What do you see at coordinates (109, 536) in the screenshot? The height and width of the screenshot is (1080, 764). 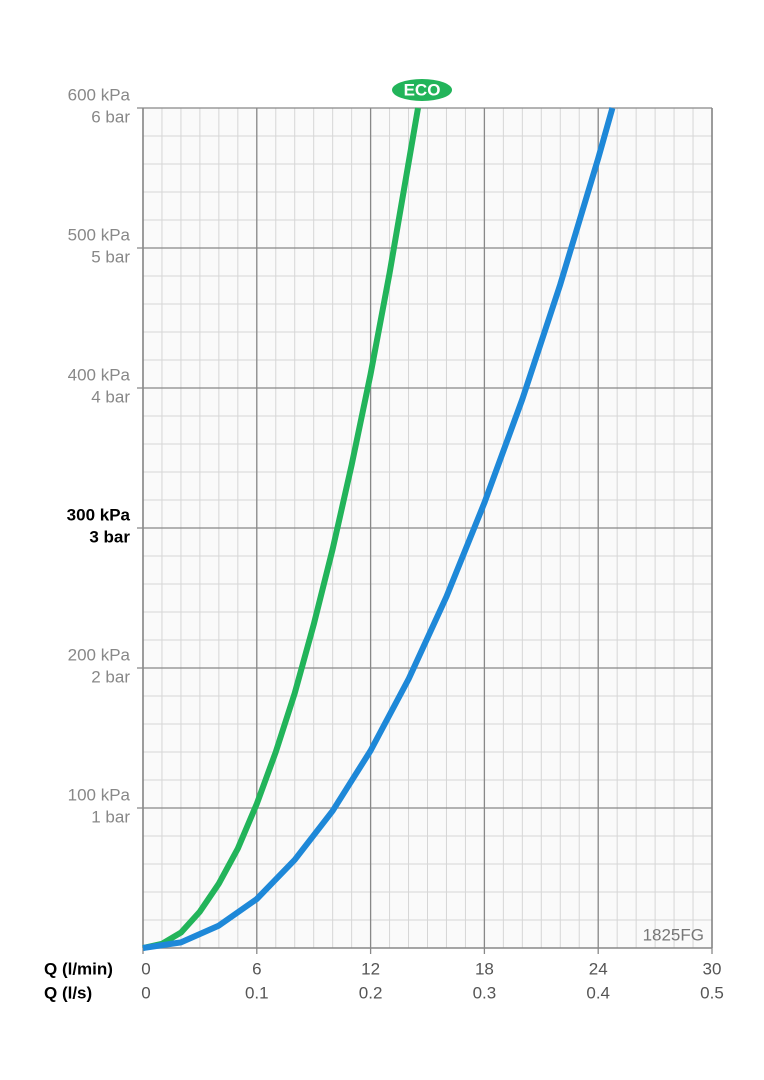 I see `y2-tick-label: 3 bar` at bounding box center [109, 536].